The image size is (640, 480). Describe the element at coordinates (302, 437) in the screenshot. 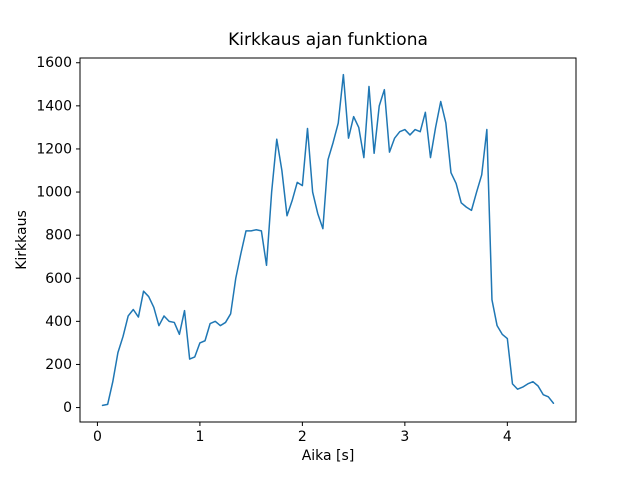

I see `x-tick-label: 2` at that location.